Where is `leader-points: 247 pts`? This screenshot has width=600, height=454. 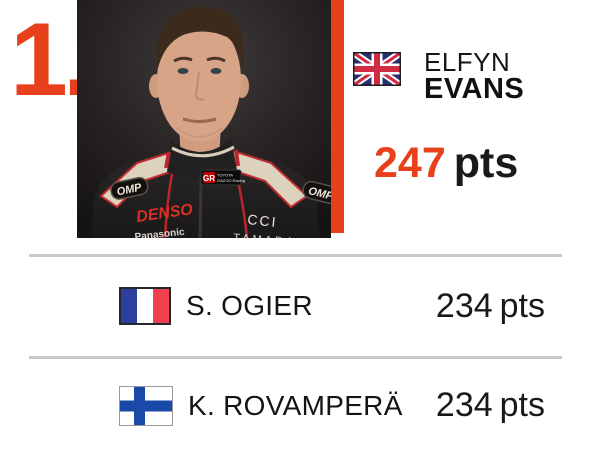 leader-points: 247 pts is located at coordinates (446, 163).